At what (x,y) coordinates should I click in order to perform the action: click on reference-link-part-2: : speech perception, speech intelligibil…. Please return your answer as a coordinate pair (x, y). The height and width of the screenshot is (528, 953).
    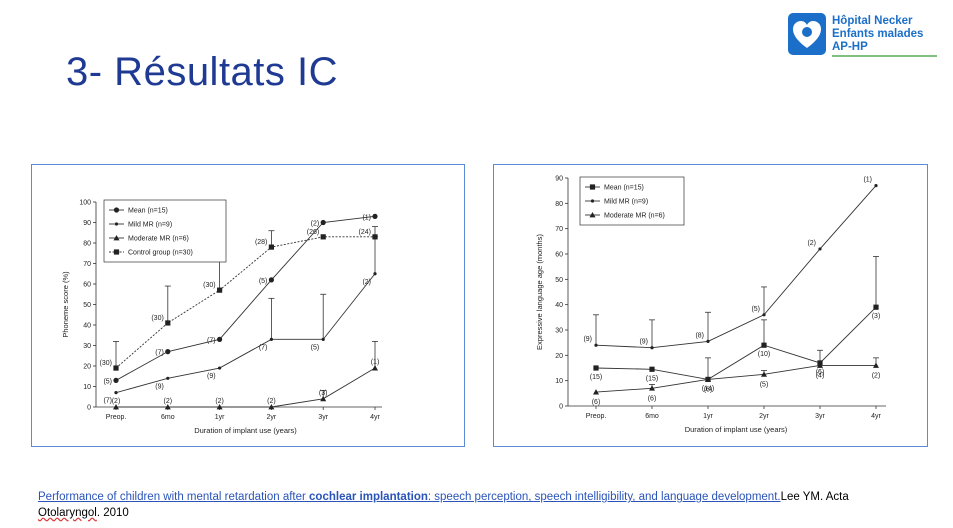
    Looking at the image, I should click on (604, 497).